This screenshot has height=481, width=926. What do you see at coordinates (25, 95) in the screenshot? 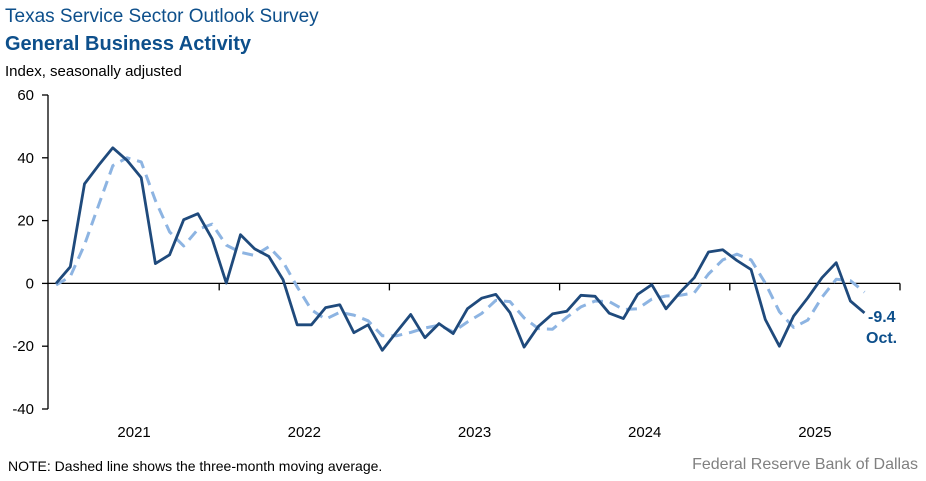
I see `y-tick-label: 60` at bounding box center [25, 95].